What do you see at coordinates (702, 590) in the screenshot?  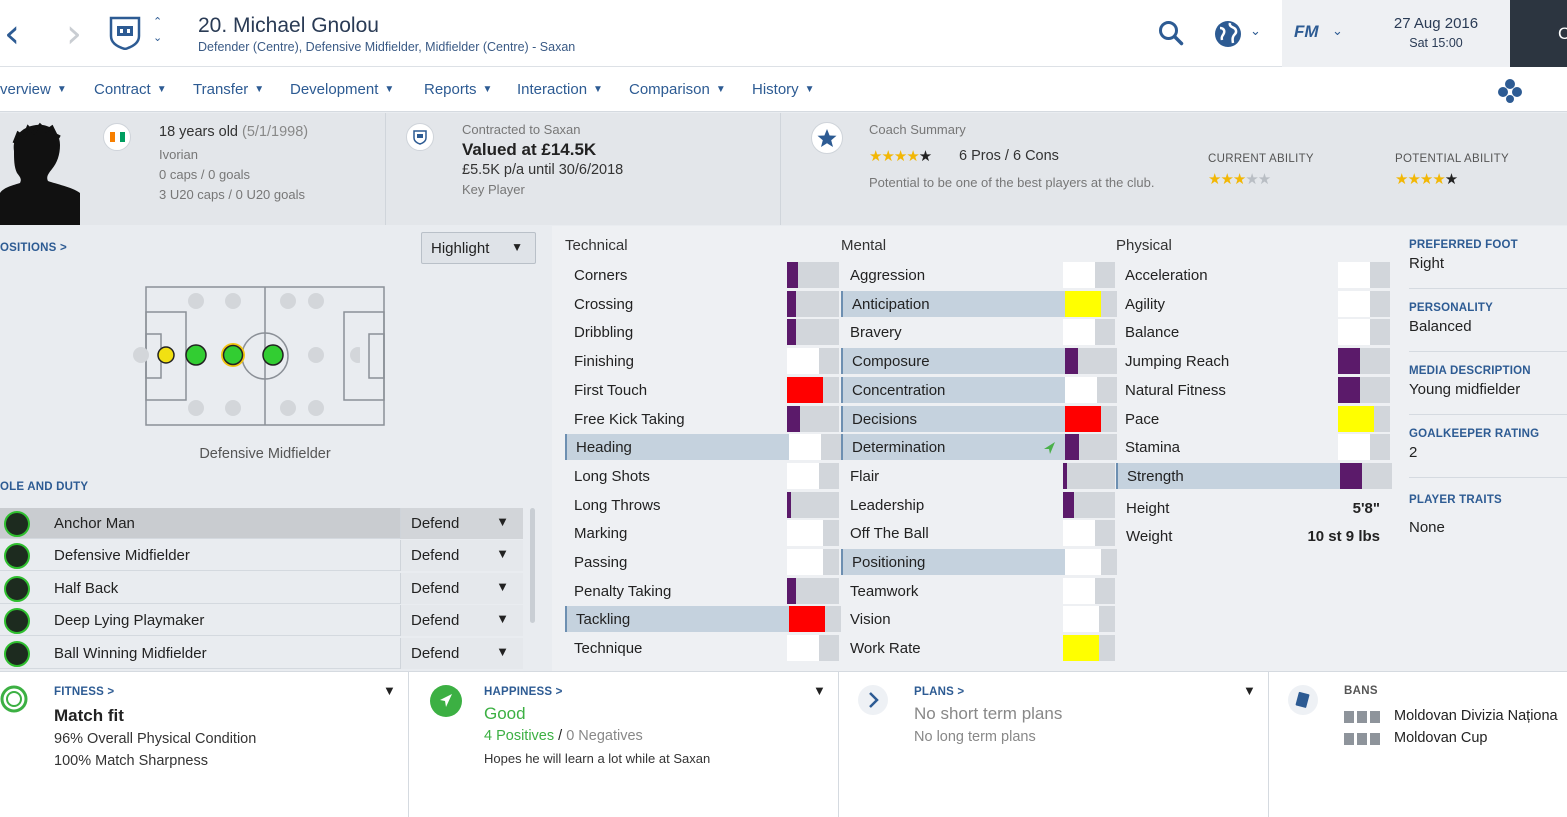 I see `attribute-row: Penalty Taking` at bounding box center [702, 590].